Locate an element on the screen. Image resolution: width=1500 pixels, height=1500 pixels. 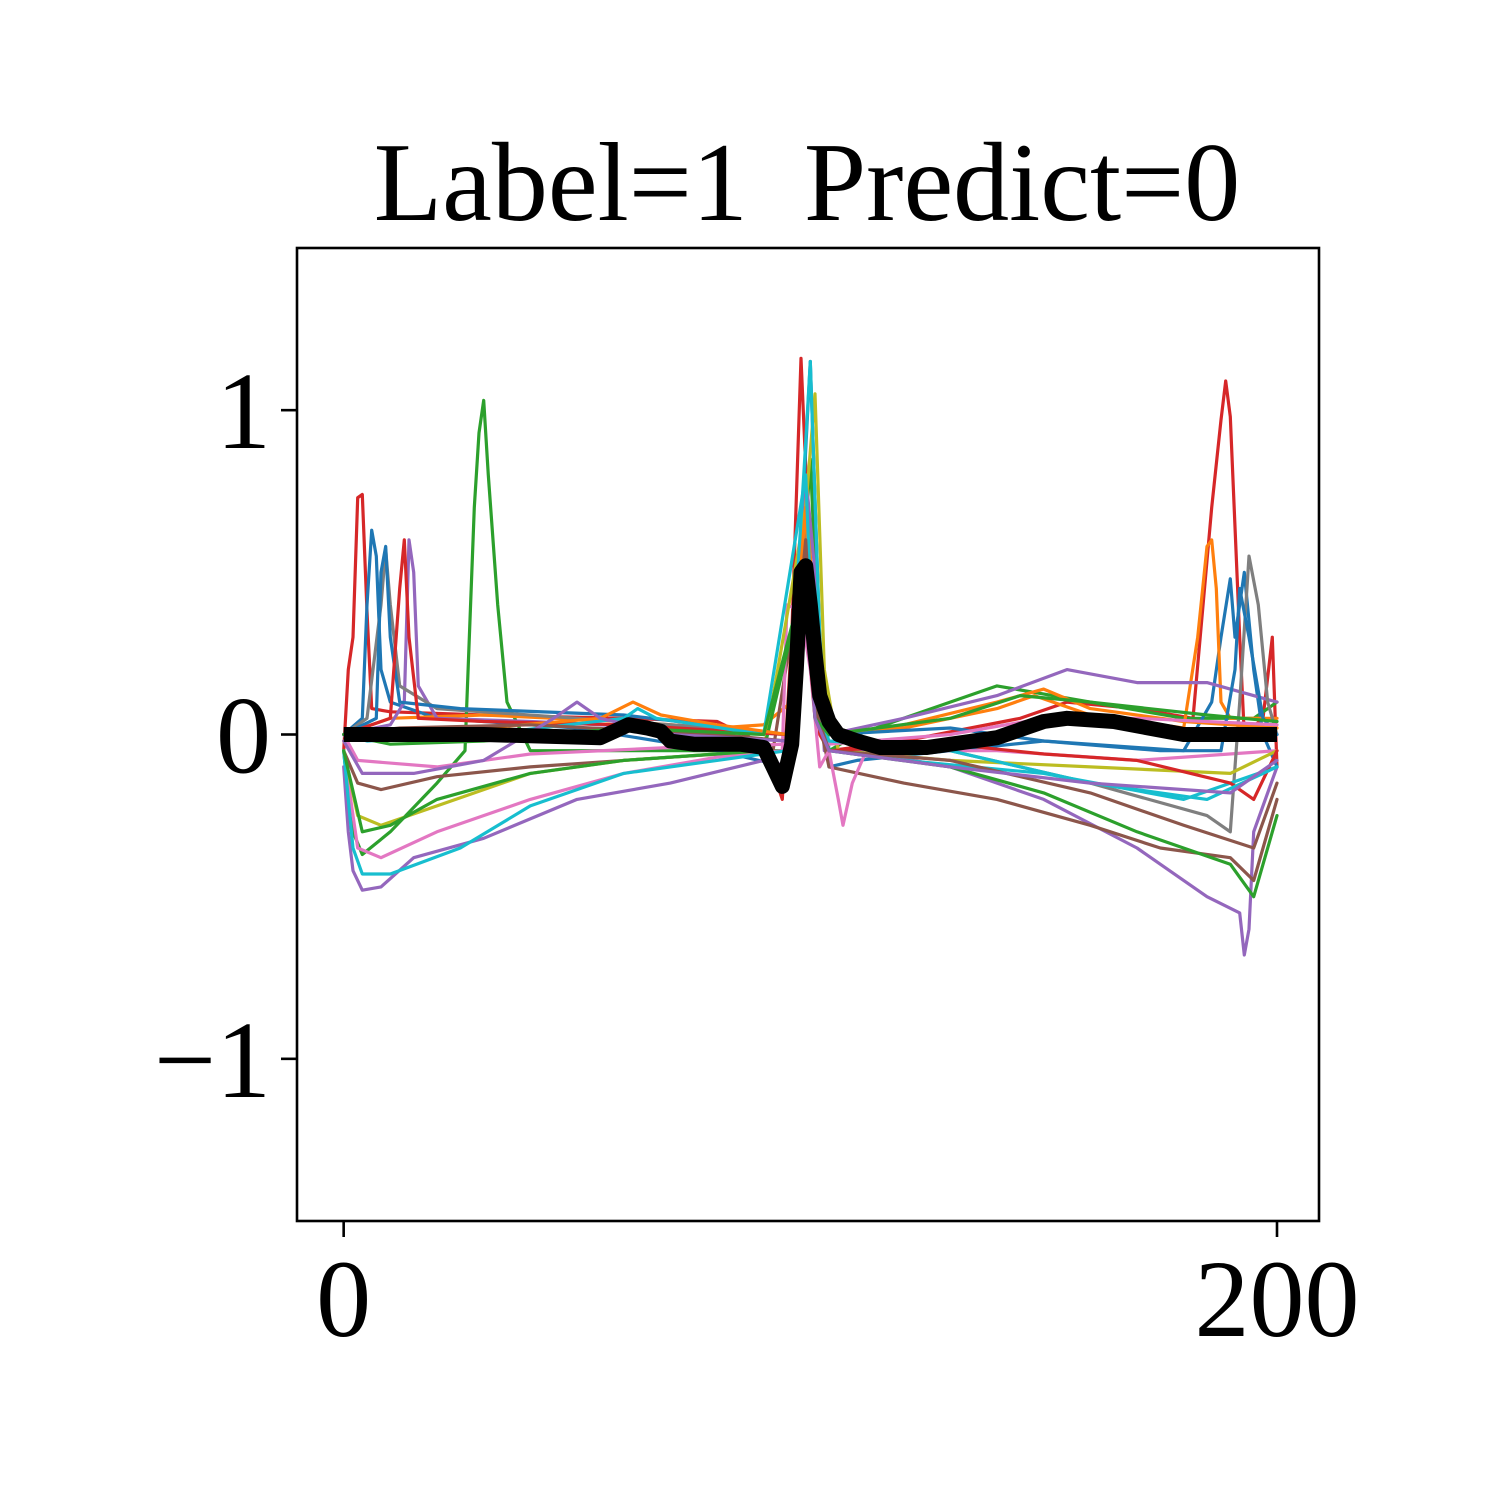
mean-series-group is located at coordinates (810, 676).